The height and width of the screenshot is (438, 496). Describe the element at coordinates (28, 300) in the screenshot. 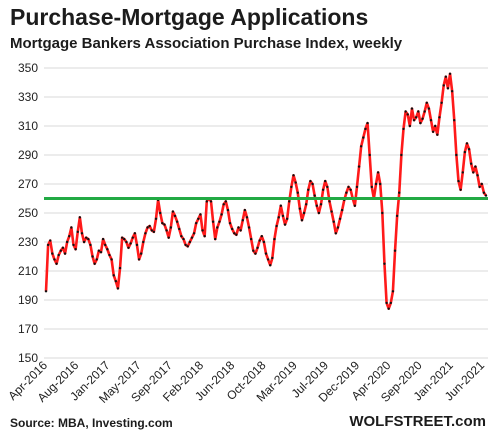

I see `y-tick-label: 190` at that location.